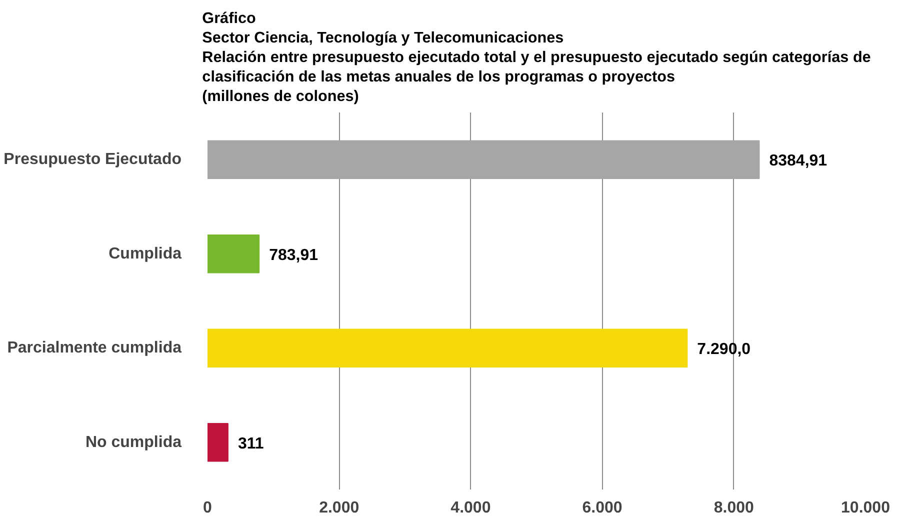 The image size is (901, 521). What do you see at coordinates (865, 508) in the screenshot?
I see `x-tick-label: 10.000` at bounding box center [865, 508].